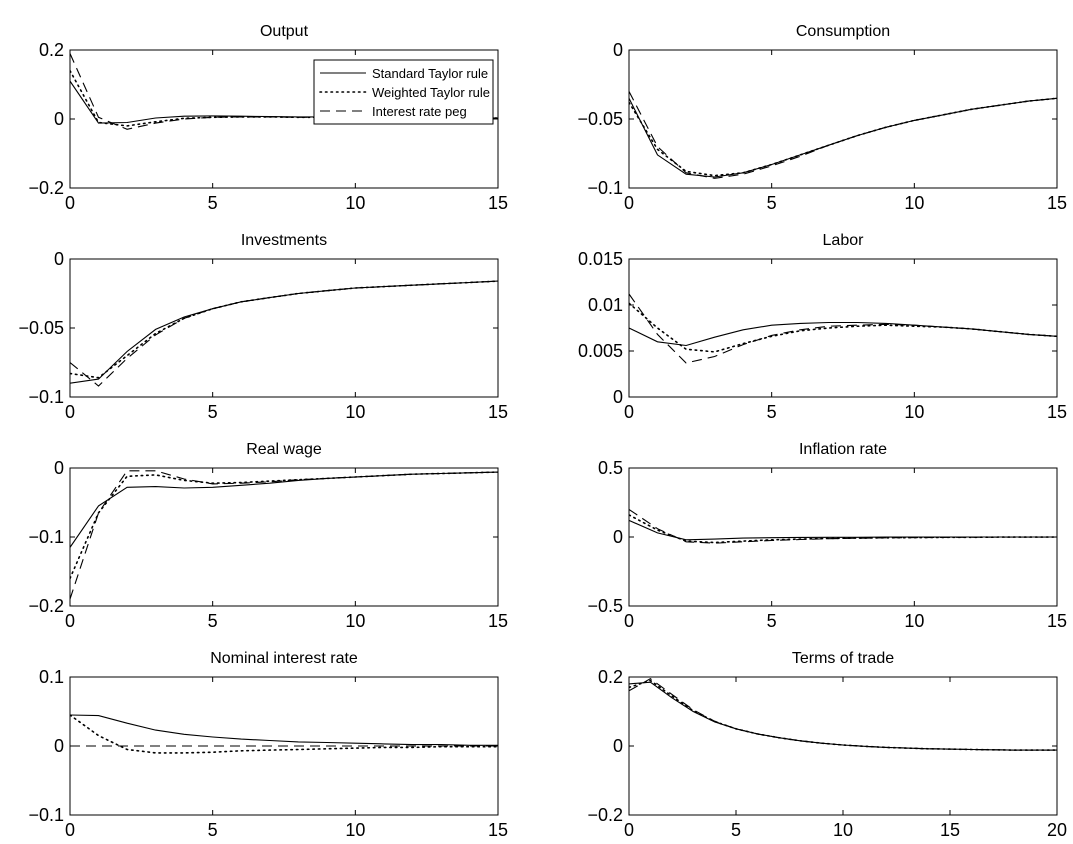 The image size is (1073, 844). What do you see at coordinates (843, 449) in the screenshot?
I see `panel-title: Inflation rate` at bounding box center [843, 449].